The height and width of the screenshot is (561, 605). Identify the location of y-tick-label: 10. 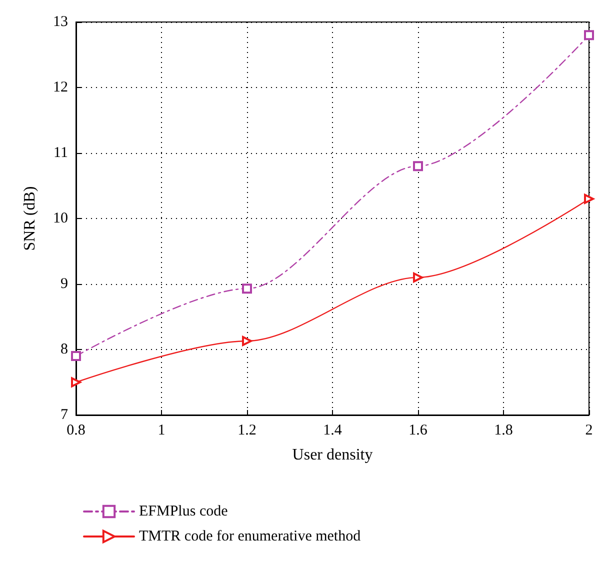
(60, 218).